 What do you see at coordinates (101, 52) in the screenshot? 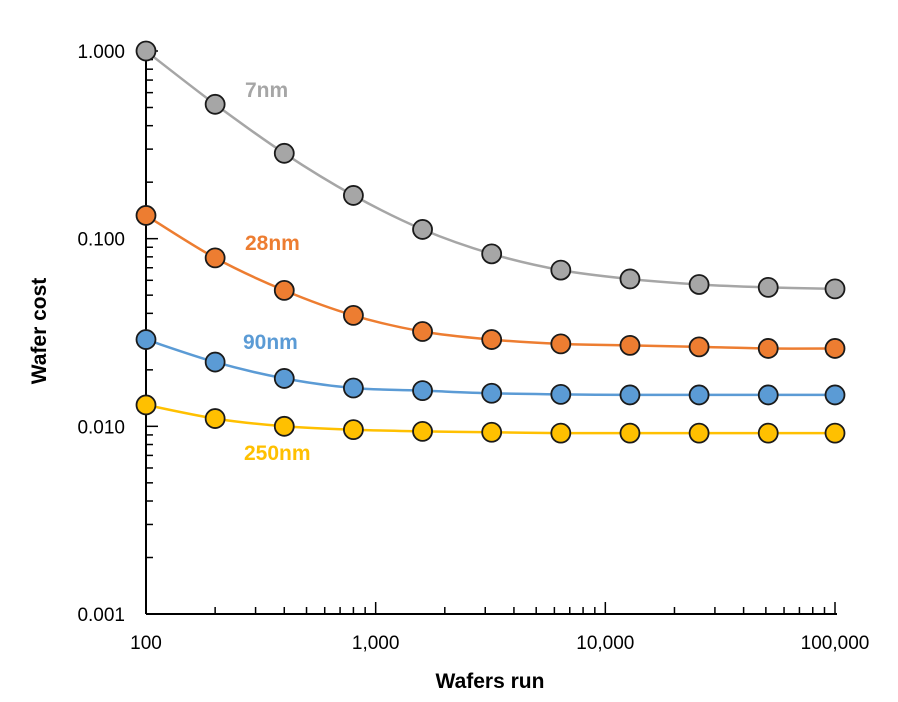
I see `y-tick-label: 1.000` at bounding box center [101, 52].